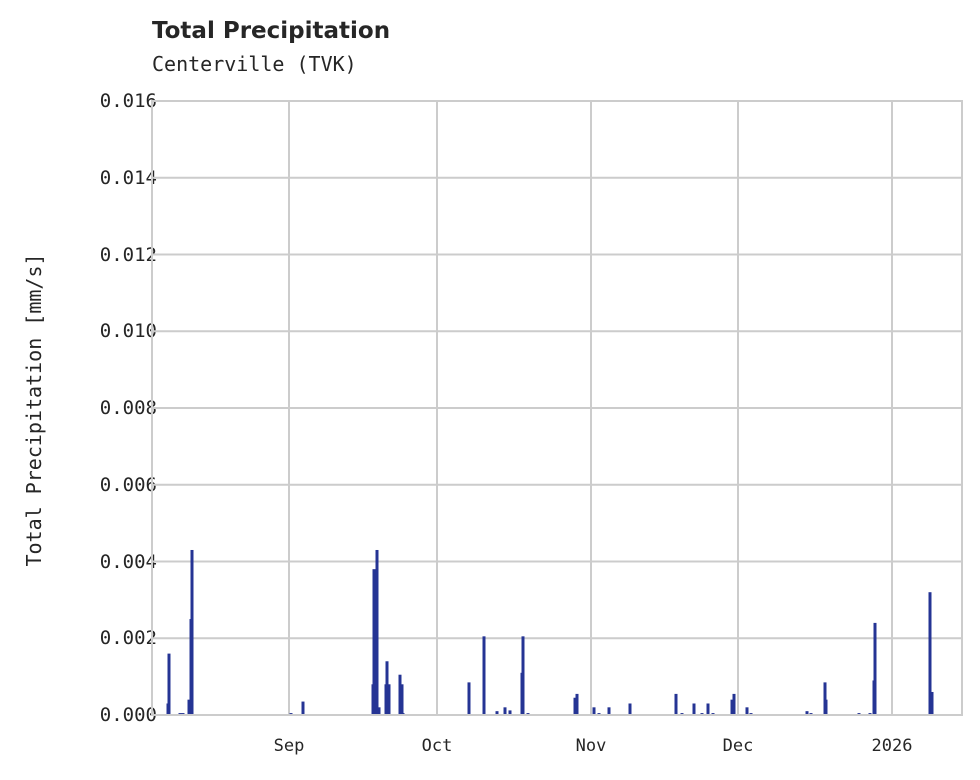 The width and height of the screenshot is (980, 780). What do you see at coordinates (437, 746) in the screenshot?
I see `x-tick-label: Oct` at bounding box center [437, 746].